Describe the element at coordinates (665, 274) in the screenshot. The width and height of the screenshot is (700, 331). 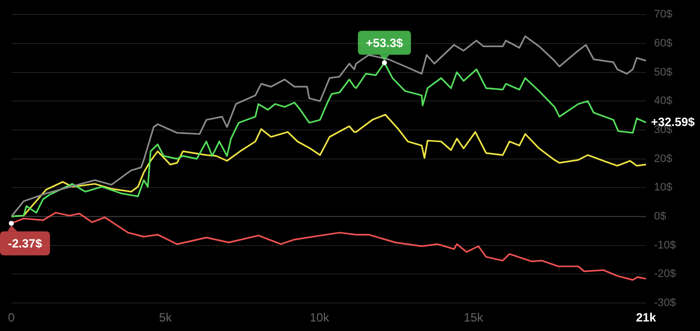
I see `y-tick-label: -20$` at that location.